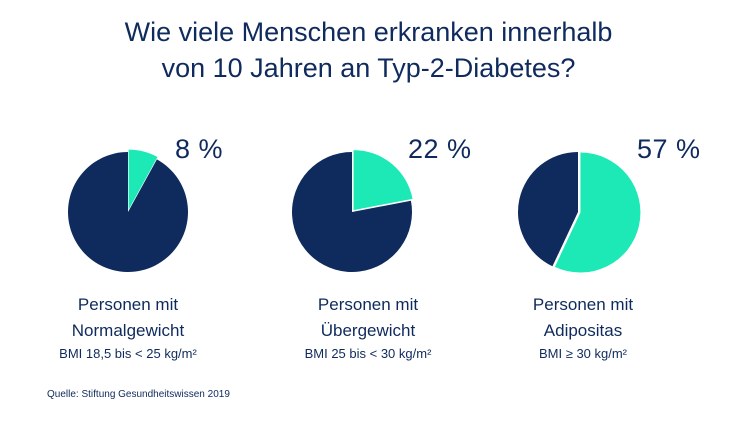 Image resolution: width=737 pixels, height=426 pixels. I want to click on pie-3-bmi: BMI ≥ 30 kg/m², so click(583, 353).